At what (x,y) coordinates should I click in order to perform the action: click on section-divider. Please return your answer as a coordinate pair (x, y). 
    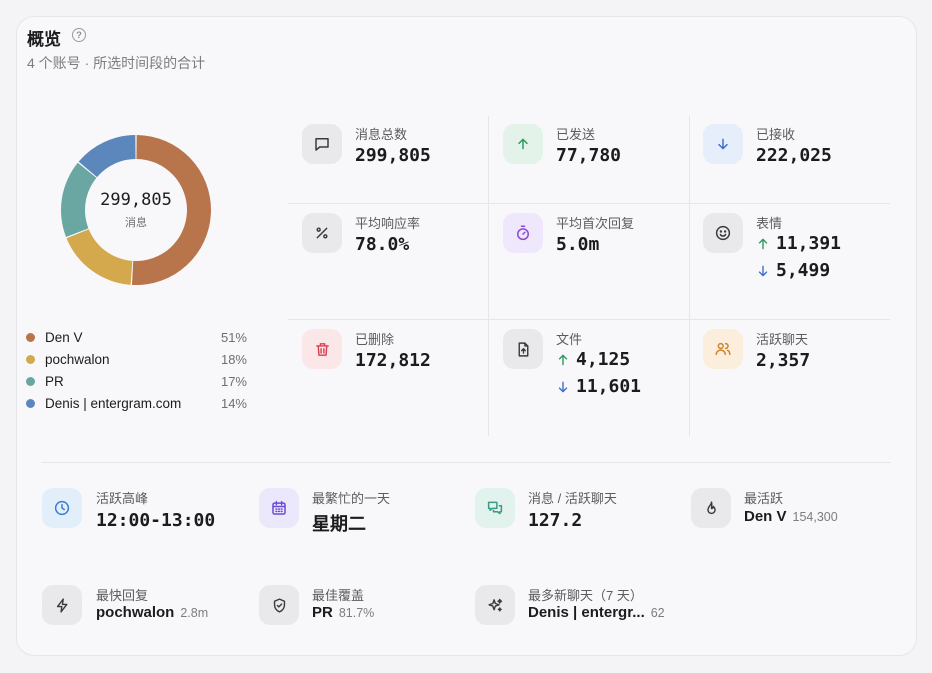
    Looking at the image, I should click on (466, 462).